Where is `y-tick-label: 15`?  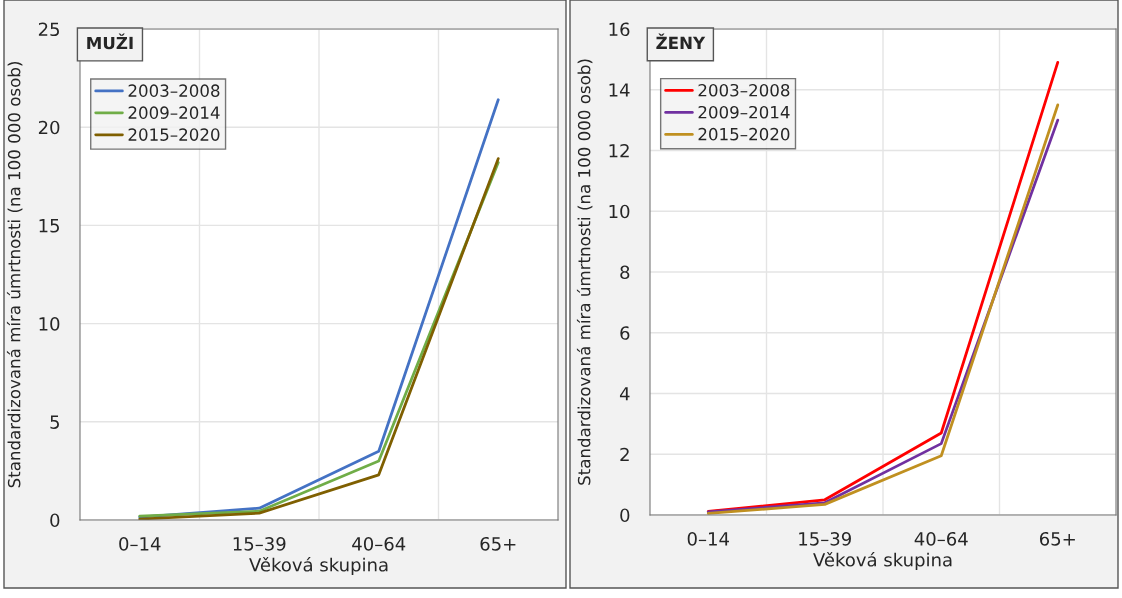
y-tick-label: 15 is located at coordinates (49, 226).